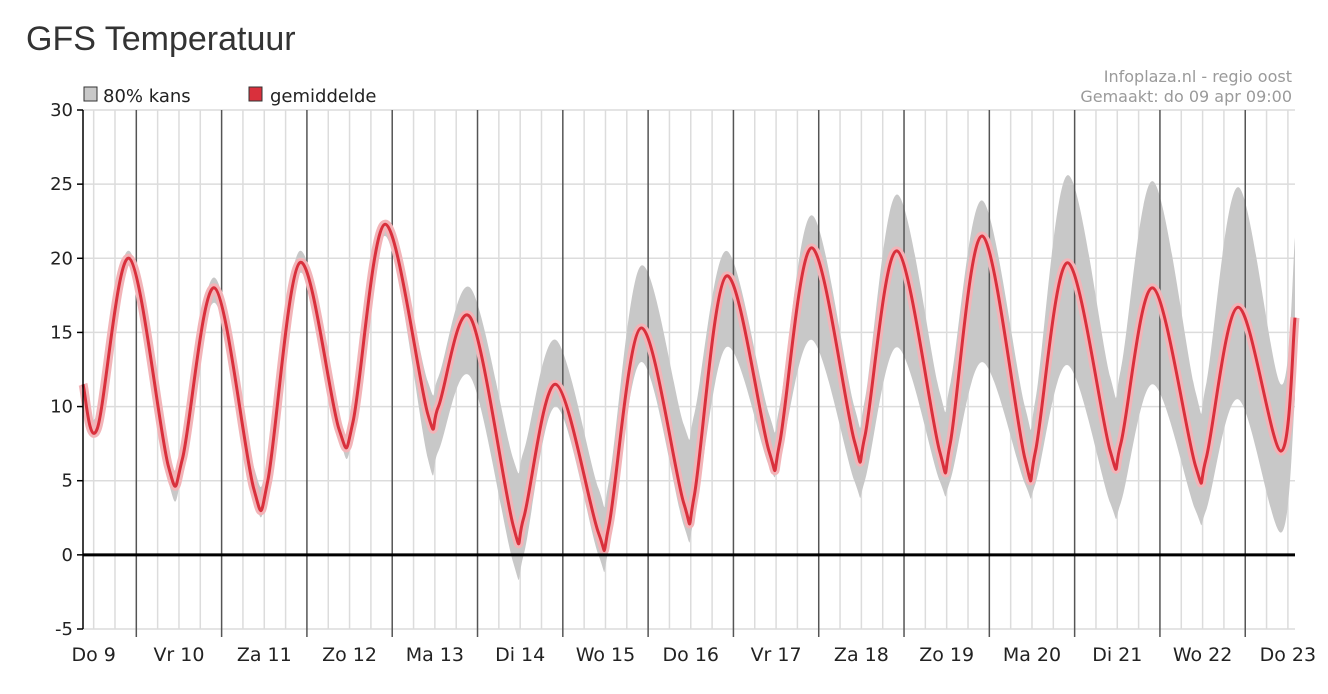 This screenshot has height=694, width=1328. What do you see at coordinates (1198, 76) in the screenshot?
I see `credit-source: Infoplaza.nl - regio oost` at bounding box center [1198, 76].